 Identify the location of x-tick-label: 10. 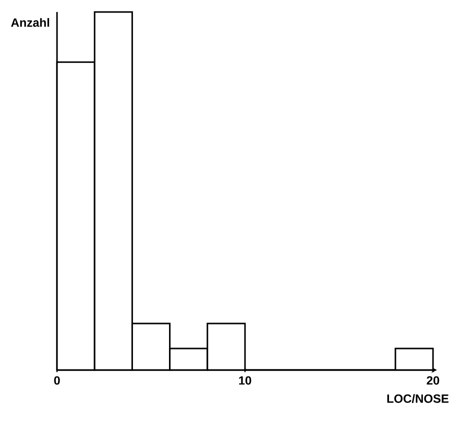
(245, 380).